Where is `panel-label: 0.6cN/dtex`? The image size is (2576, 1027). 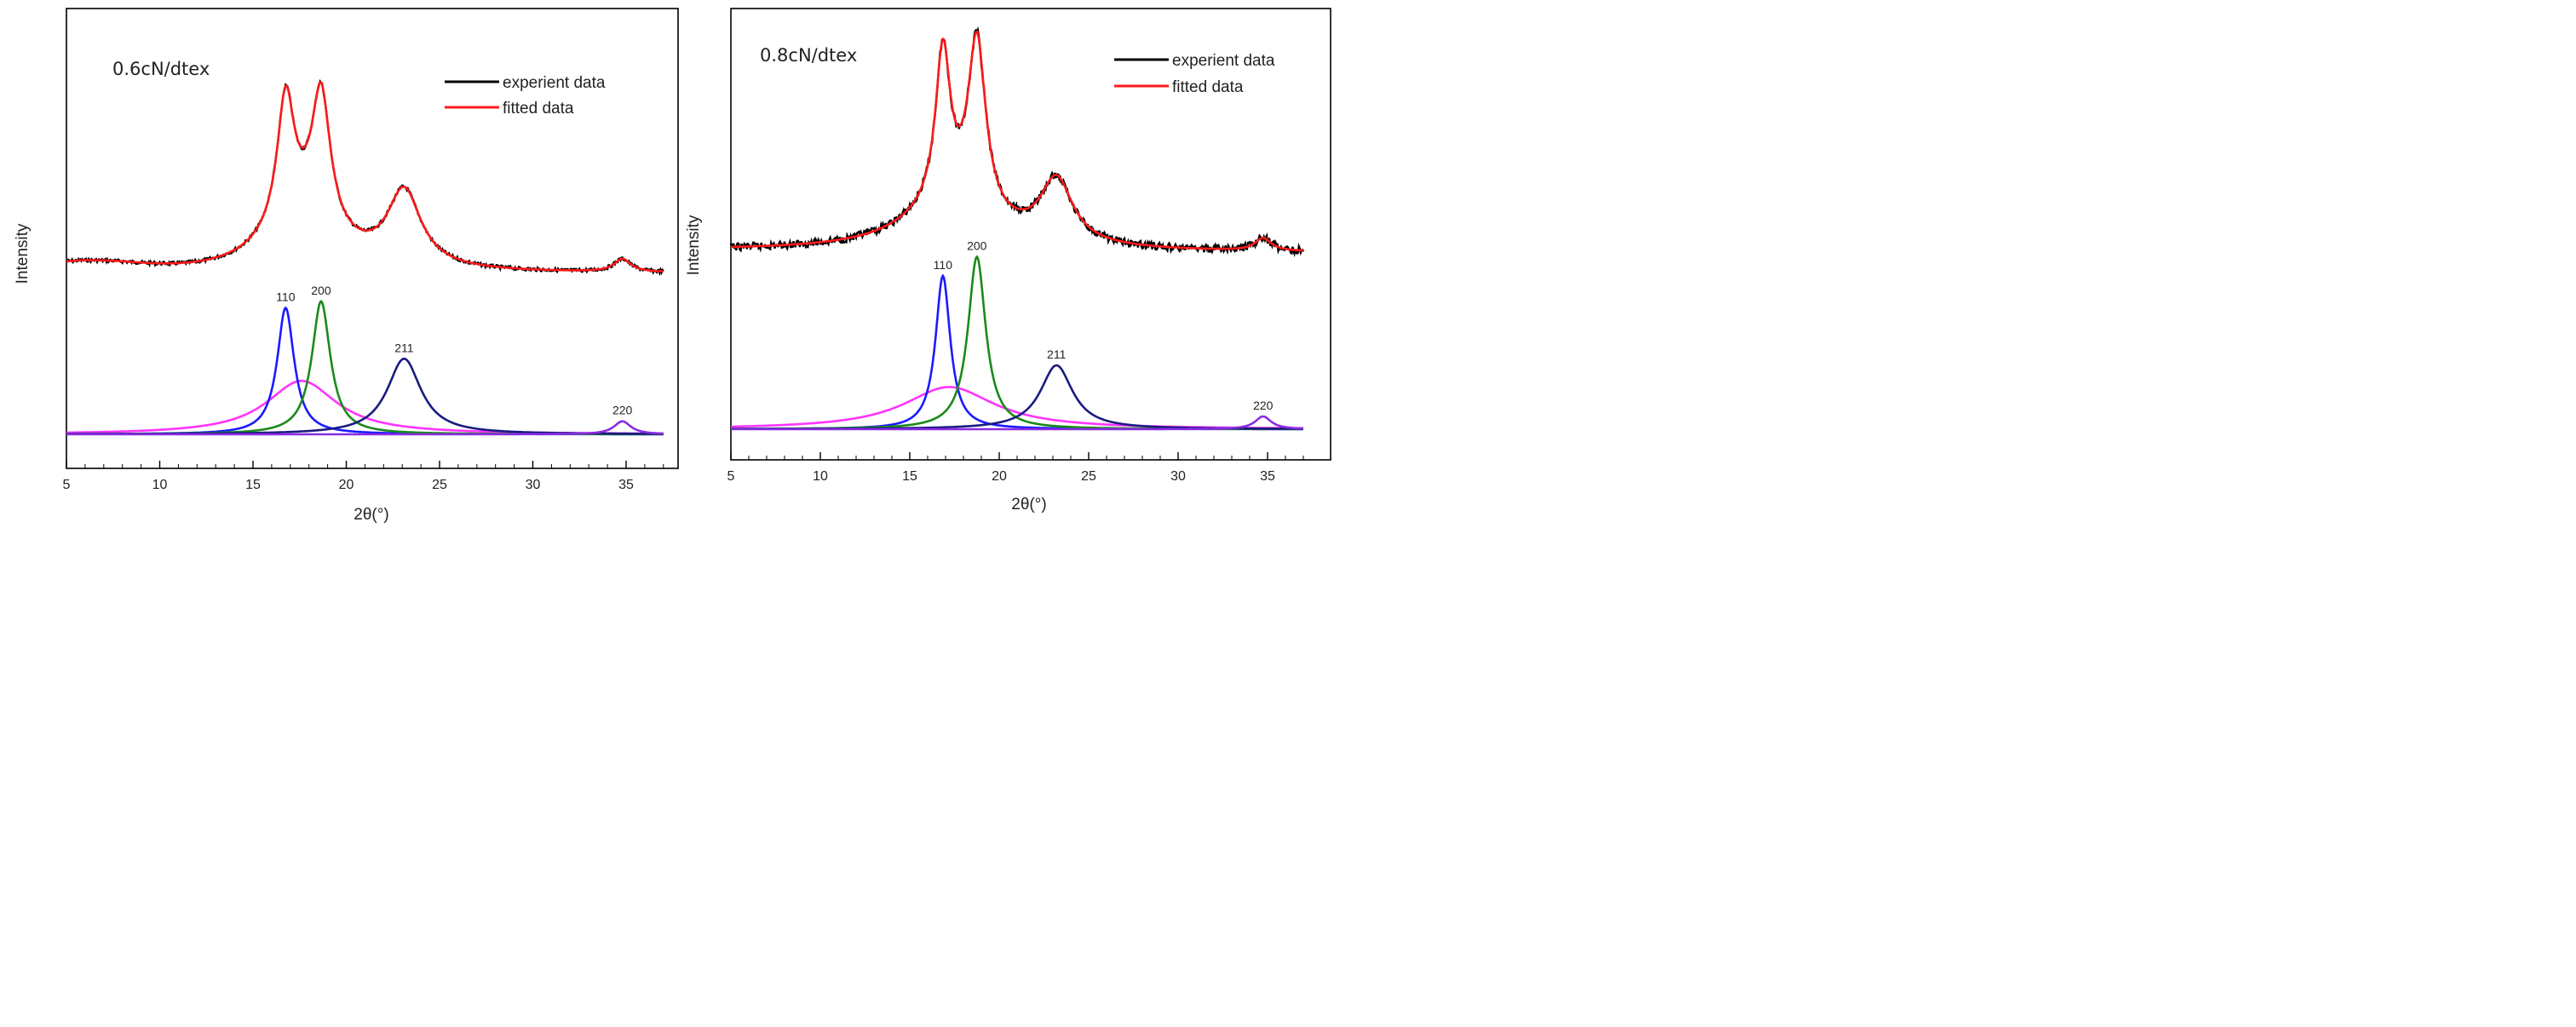
panel-label: 0.6cN/dtex is located at coordinates (161, 69).